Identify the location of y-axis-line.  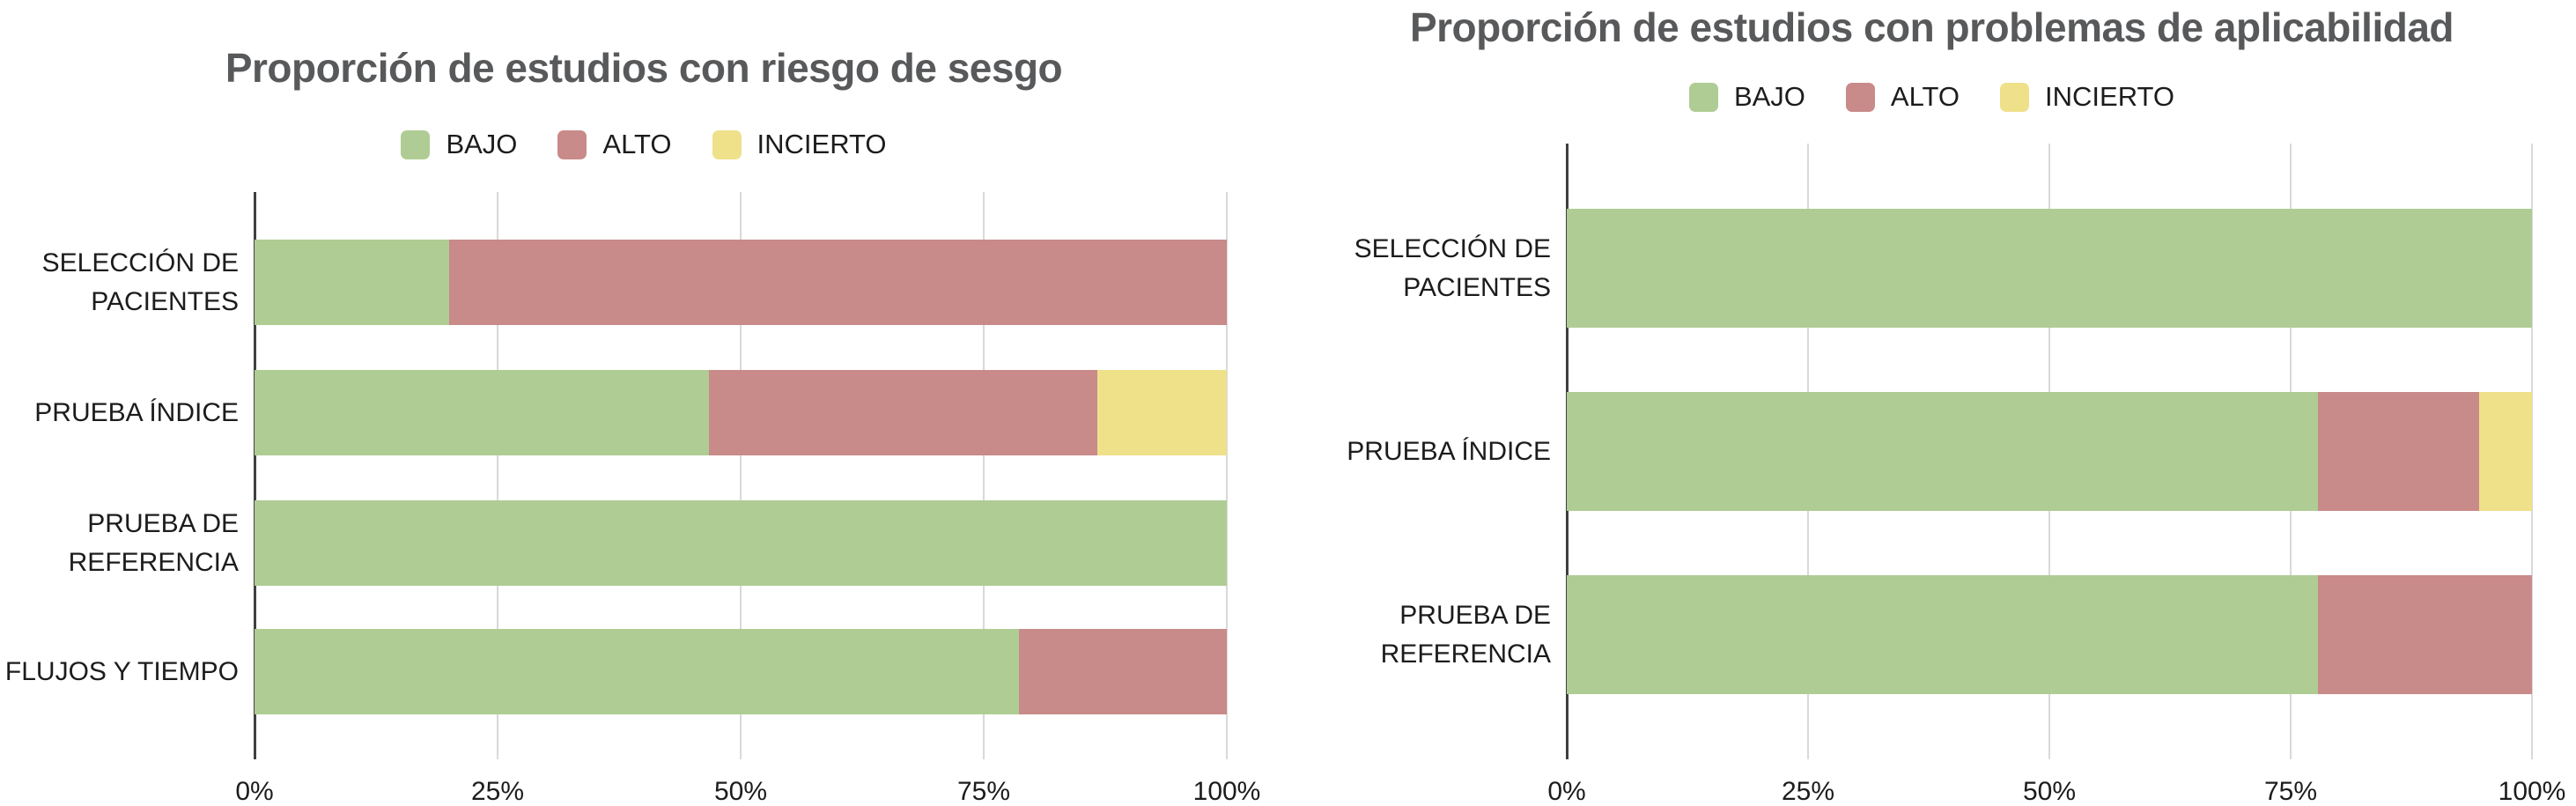
(255, 475).